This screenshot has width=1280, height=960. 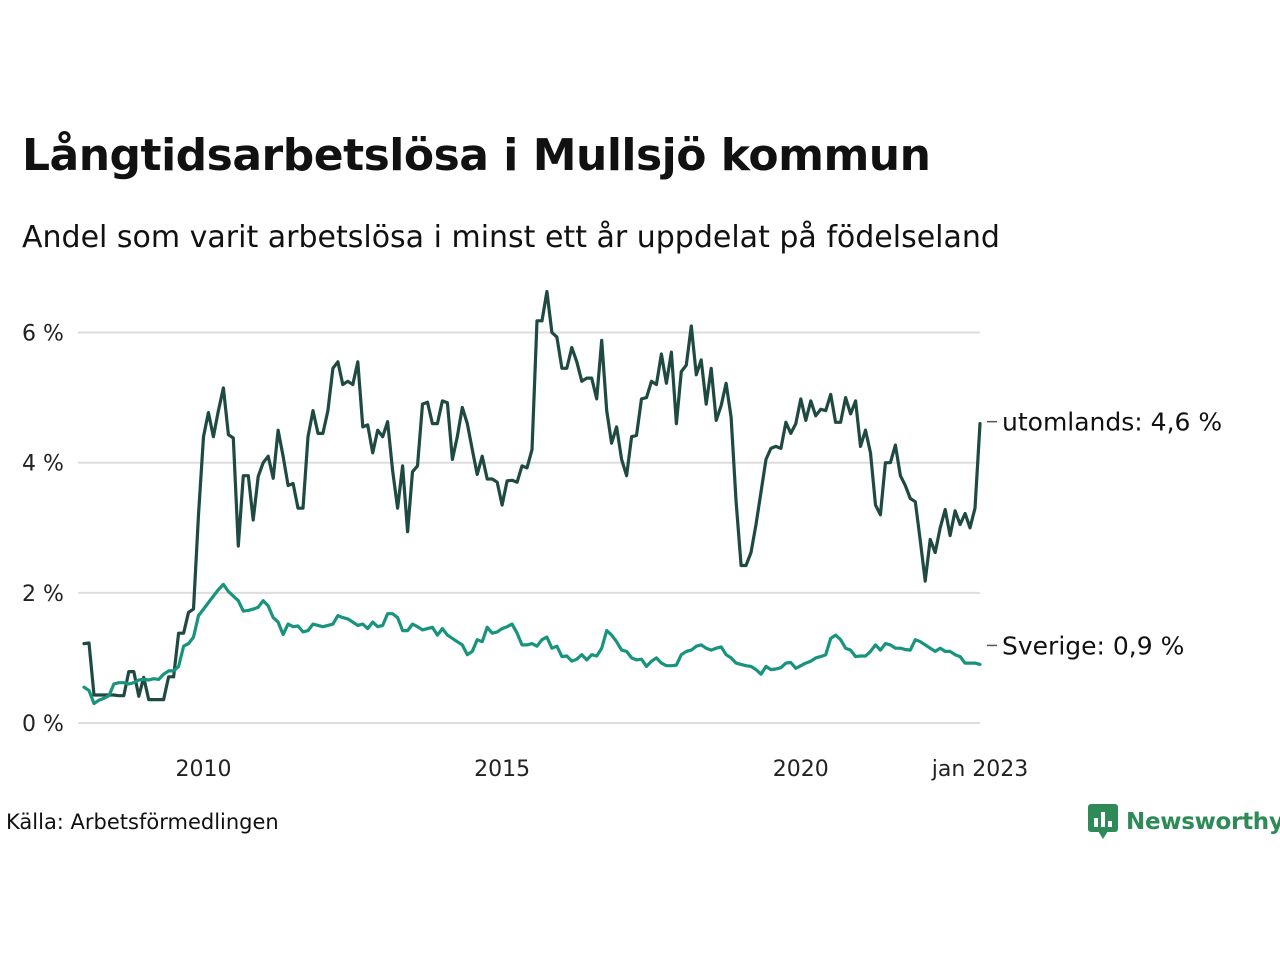 What do you see at coordinates (980, 769) in the screenshot?
I see `x-tick-label: jan 2023` at bounding box center [980, 769].